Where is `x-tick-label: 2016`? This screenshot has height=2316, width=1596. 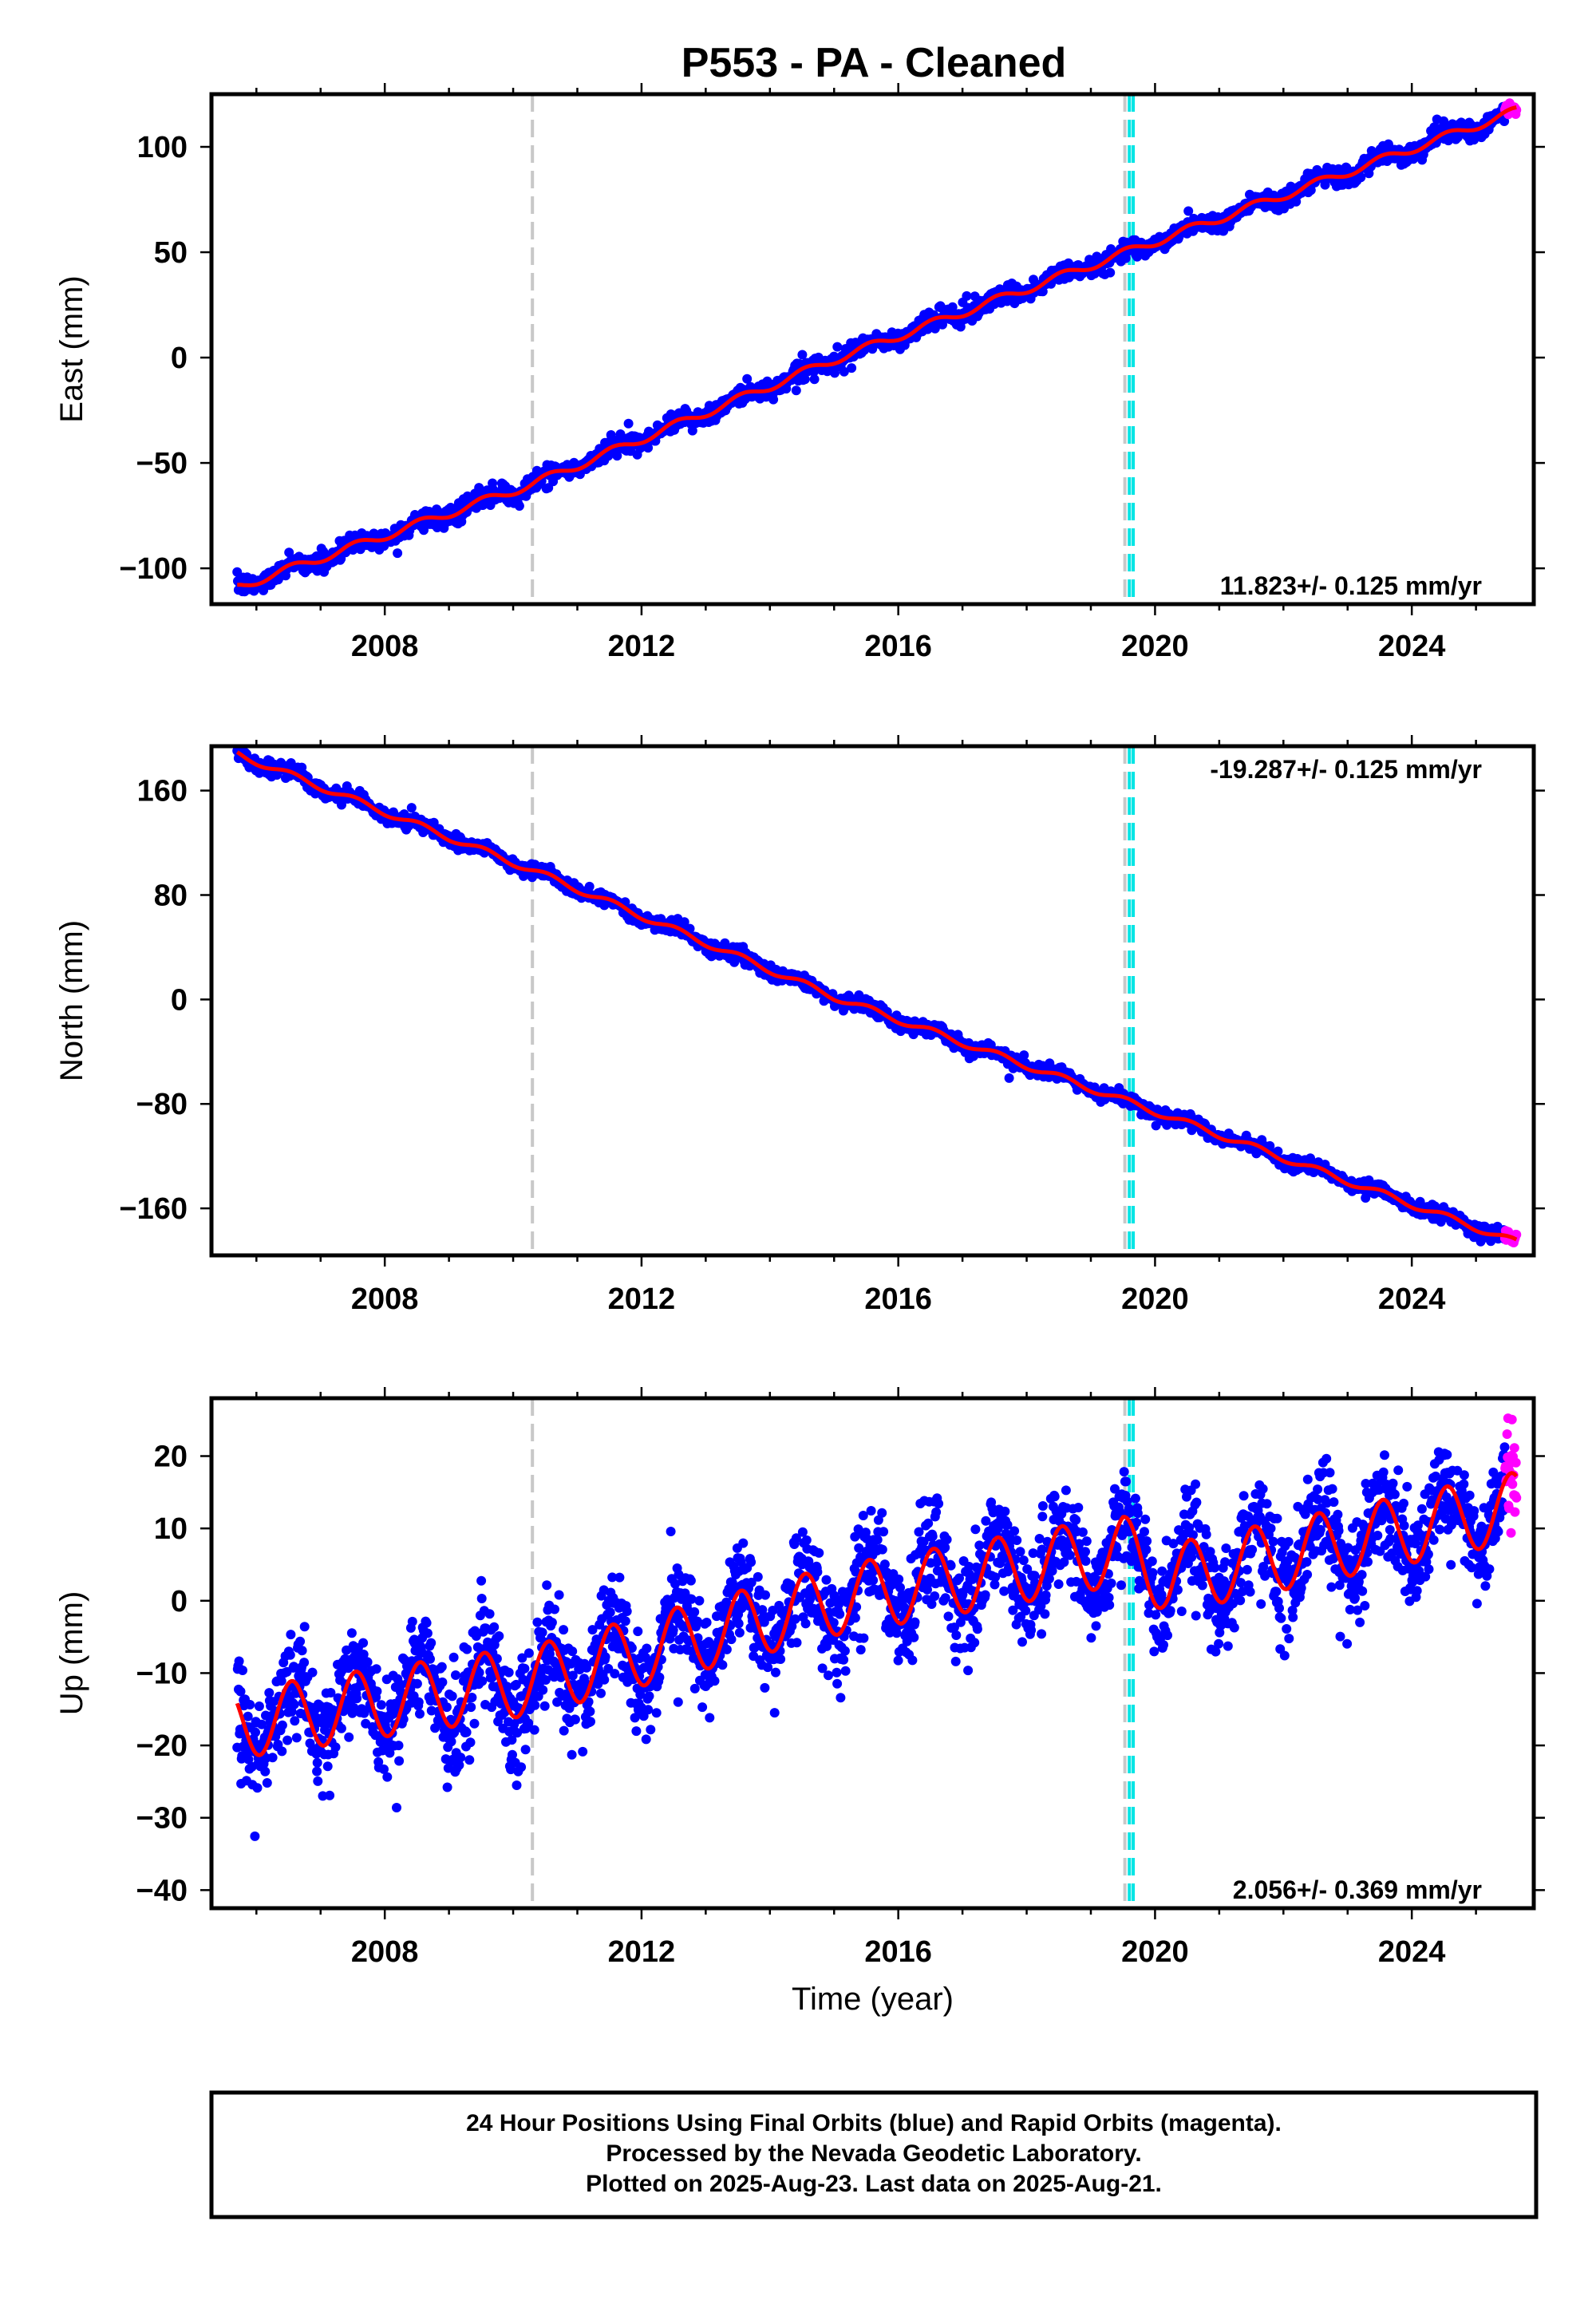 x-tick-label: 2016 is located at coordinates (898, 1299).